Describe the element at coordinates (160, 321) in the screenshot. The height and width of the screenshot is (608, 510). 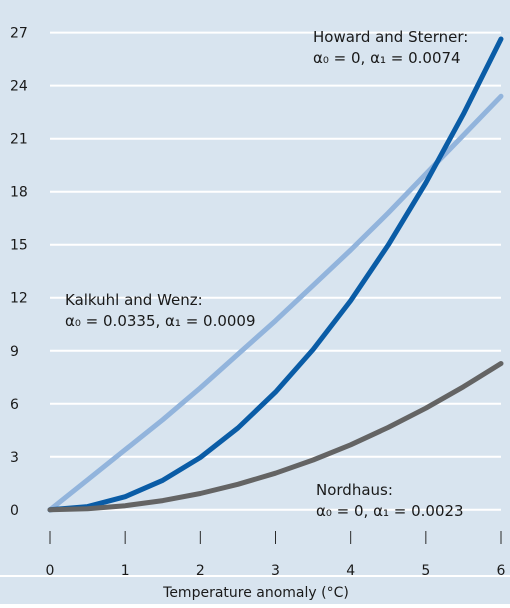
I see `annotation-line: α₀ = 0.0335, α₁ = 0.0009` at that location.